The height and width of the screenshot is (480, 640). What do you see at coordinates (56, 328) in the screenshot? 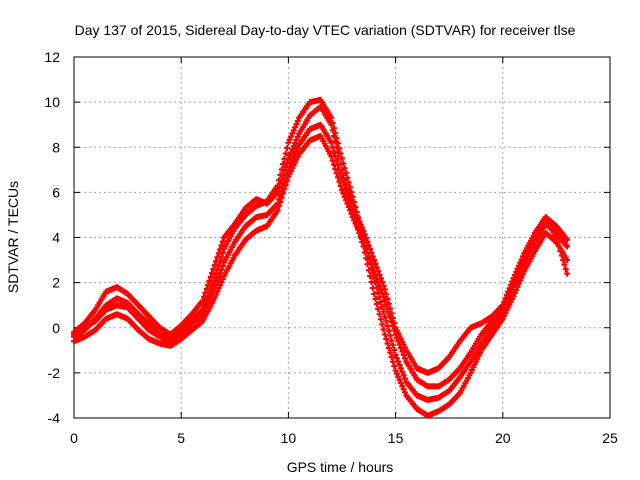
I see `y-tick-label: 0` at bounding box center [56, 328].